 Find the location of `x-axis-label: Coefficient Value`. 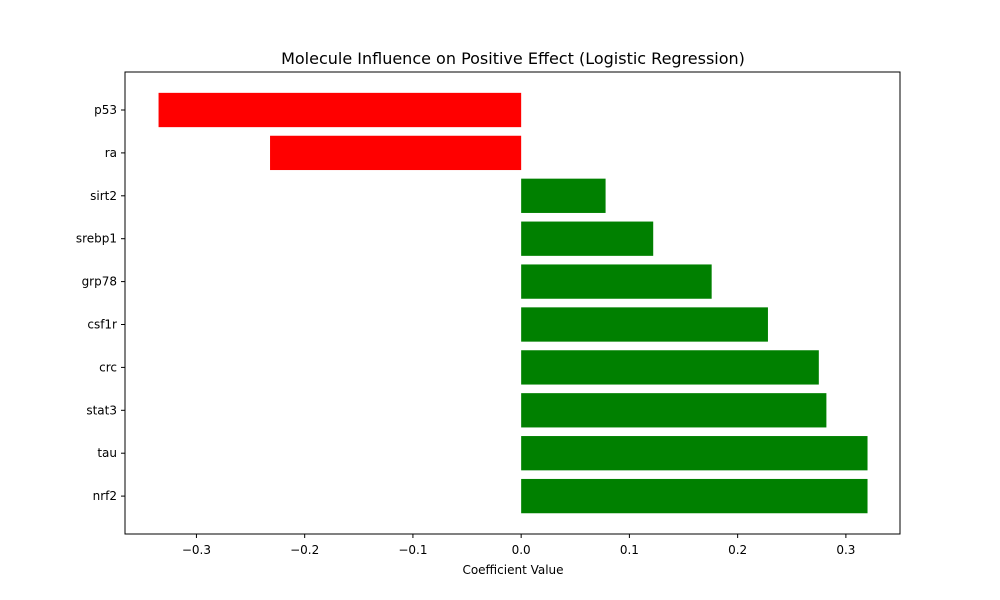

x-axis-label: Coefficient Value is located at coordinates (512, 570).